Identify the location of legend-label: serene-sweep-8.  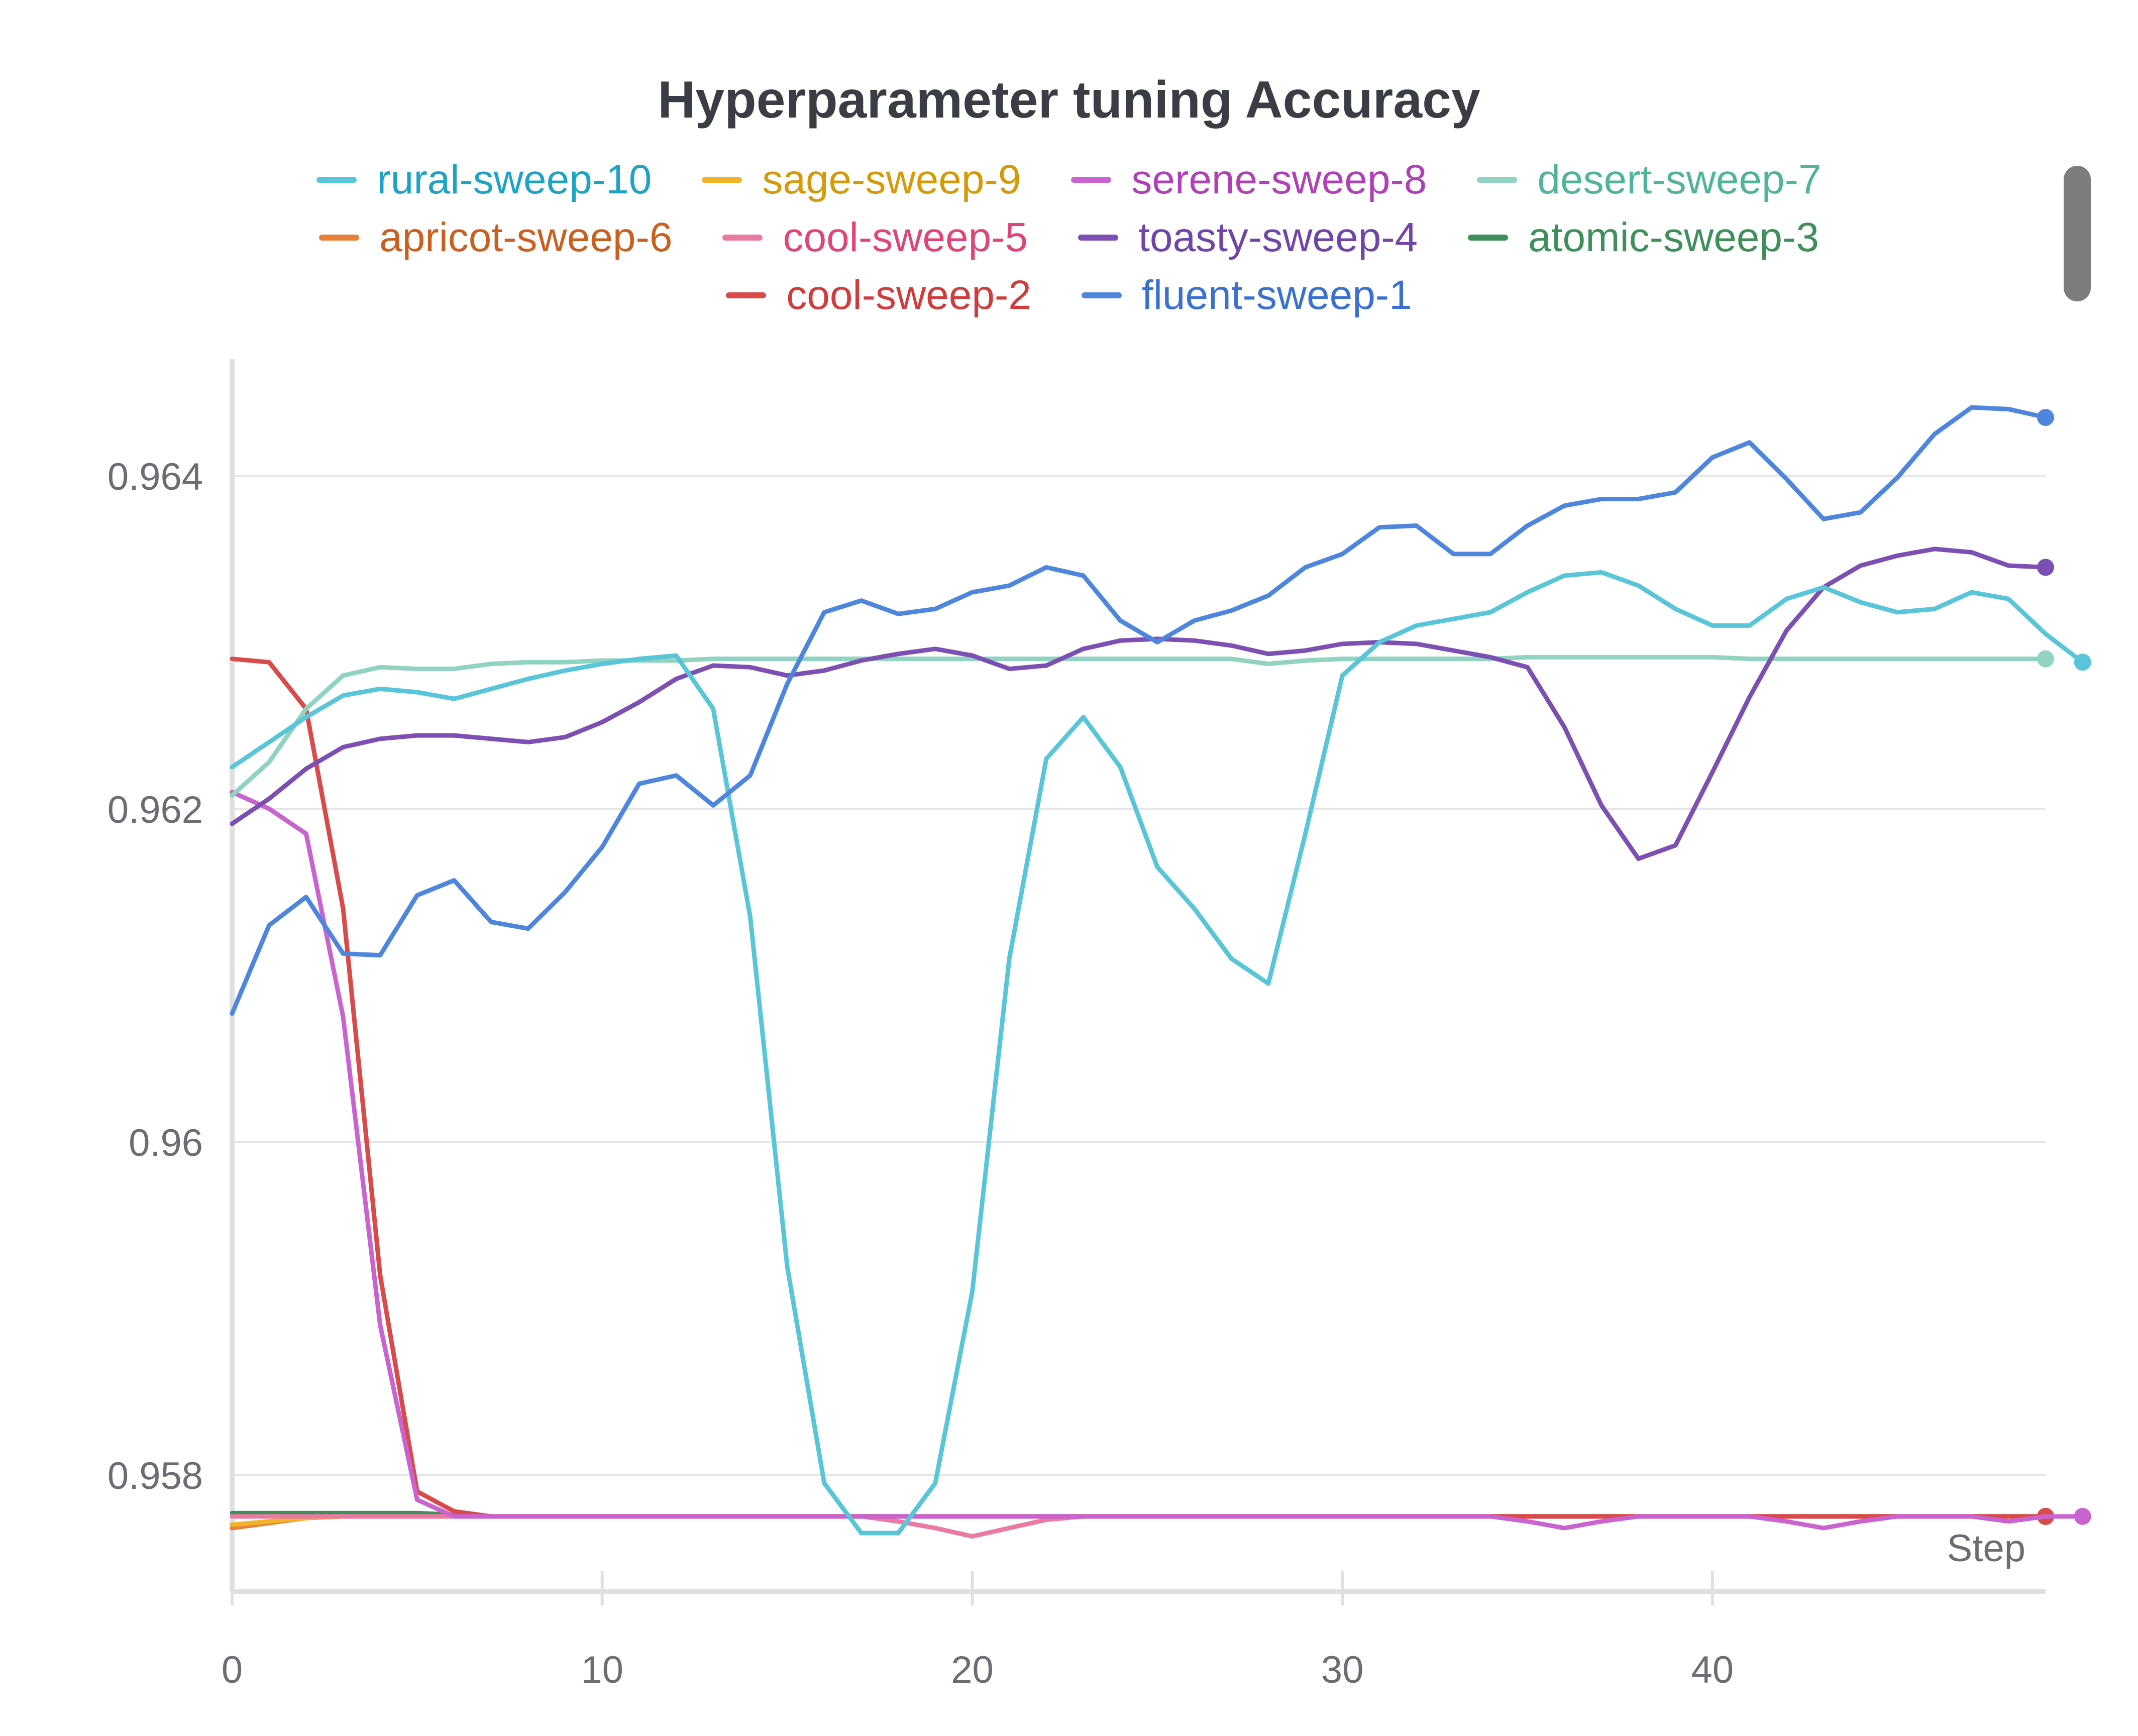
(1279, 179).